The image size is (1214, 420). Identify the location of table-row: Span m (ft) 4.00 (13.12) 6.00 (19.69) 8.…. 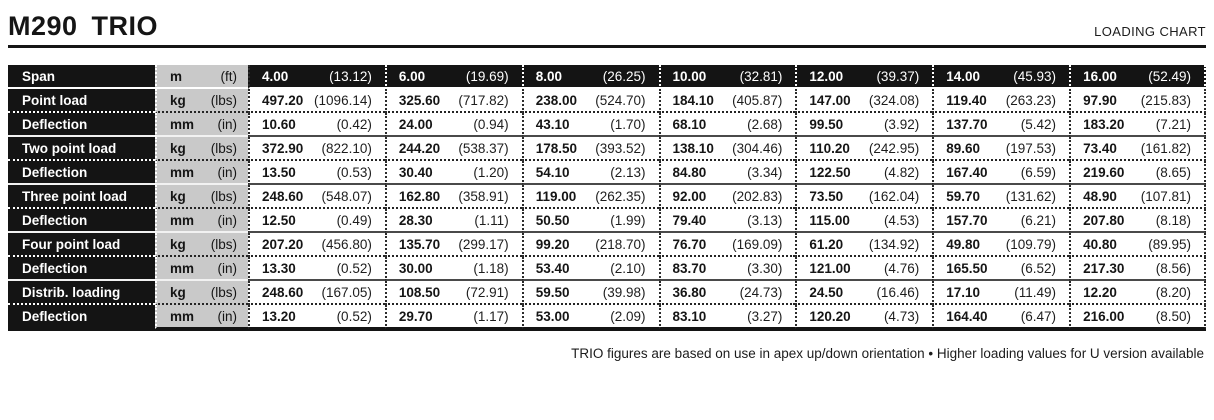
(607, 77).